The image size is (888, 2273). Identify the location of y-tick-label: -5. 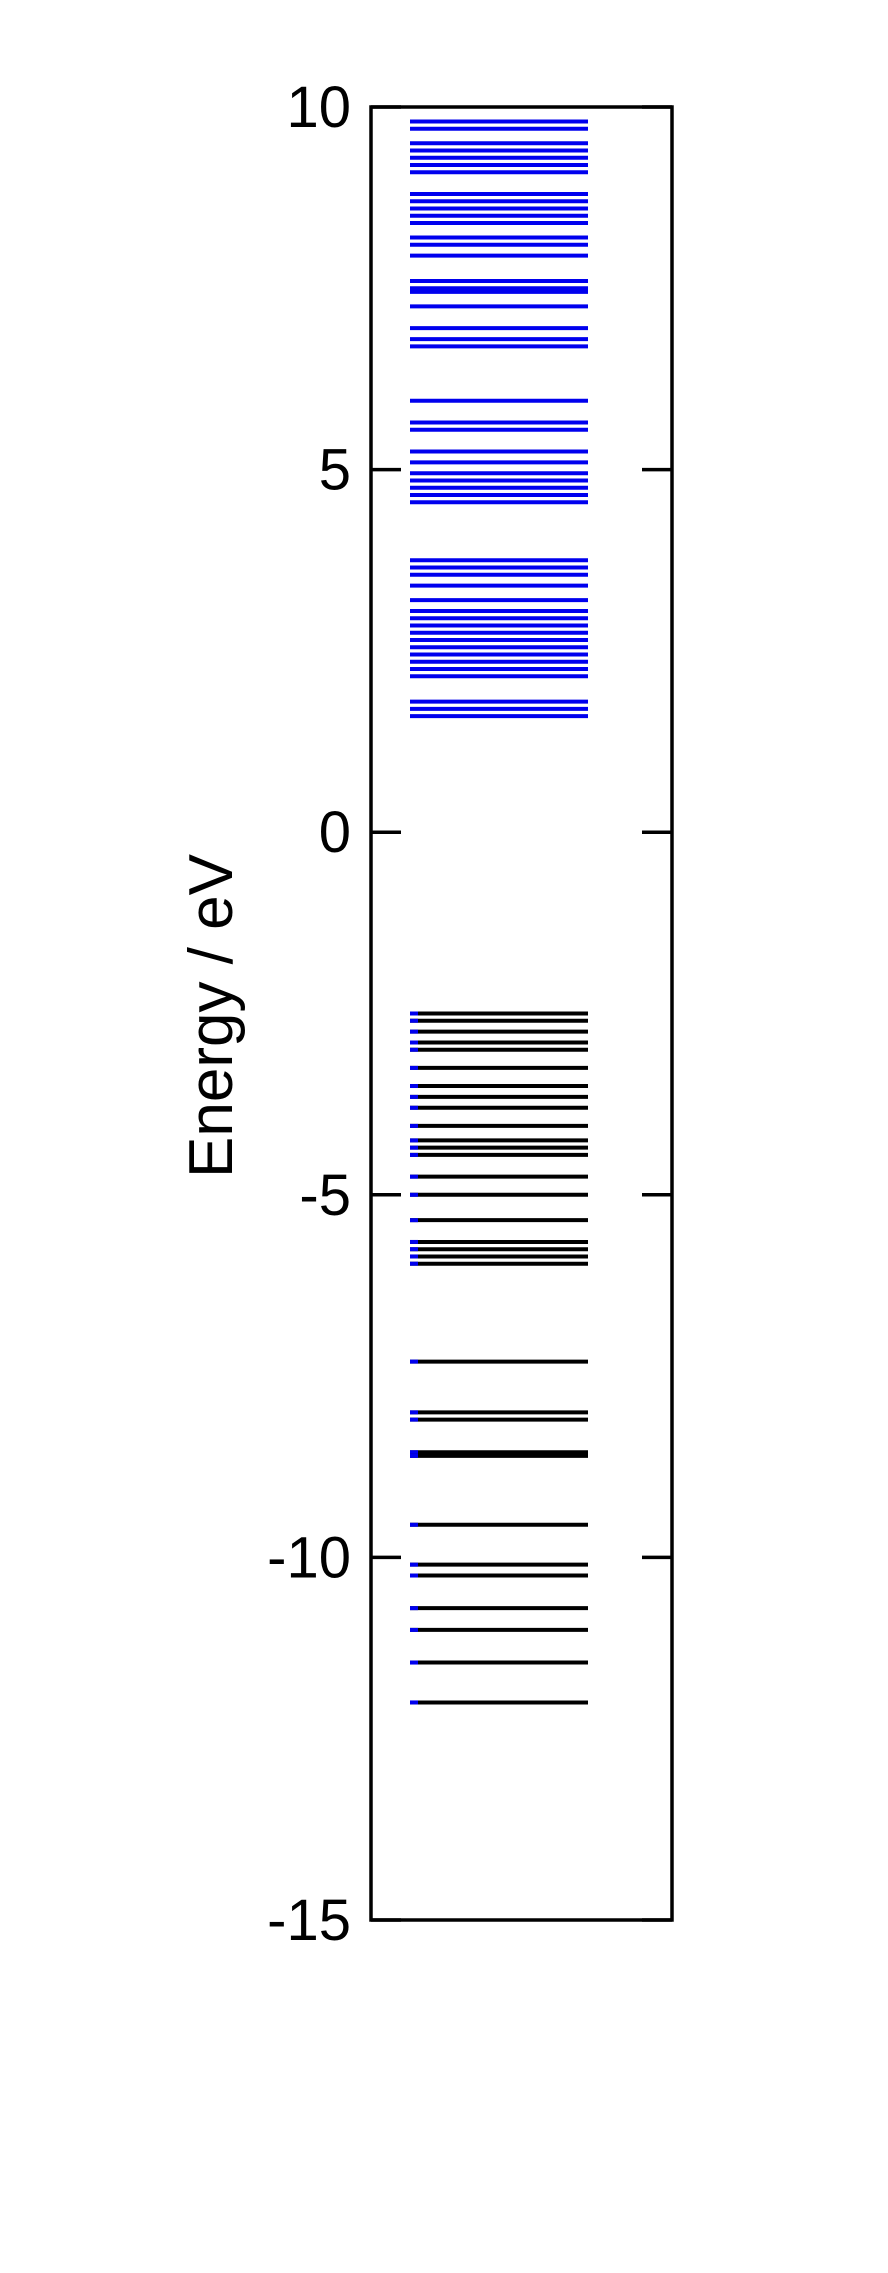
(325, 1195).